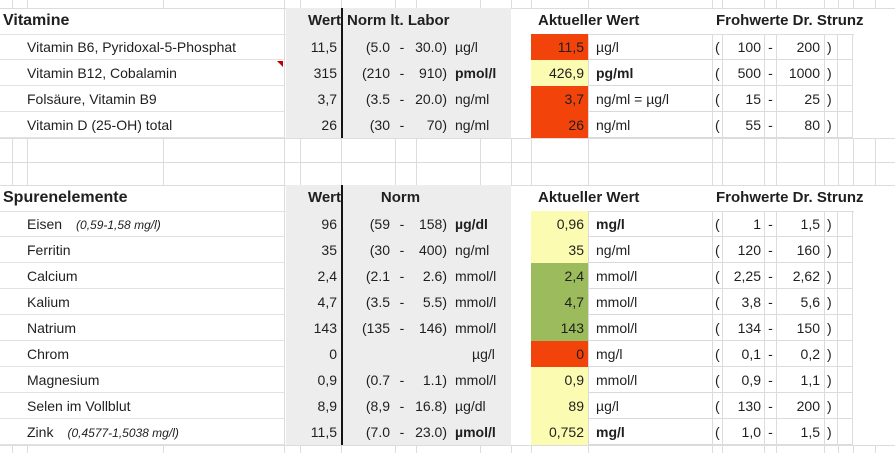 Image resolution: width=895 pixels, height=453 pixels. Describe the element at coordinates (560, 276) in the screenshot. I see `aktueller-wert-cell: 2,4` at that location.